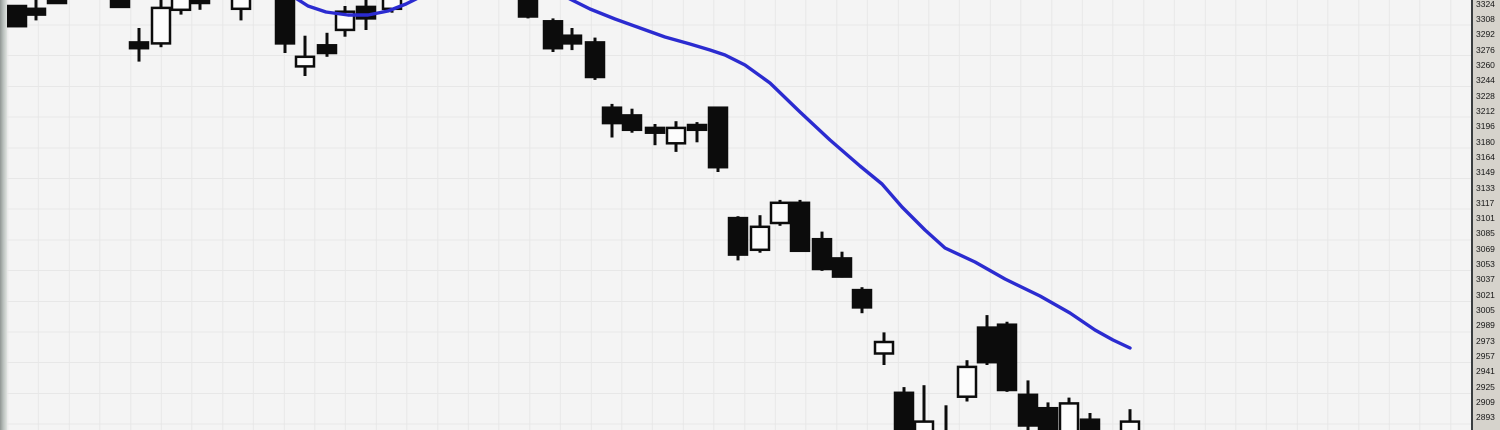 This screenshot has height=430, width=1500. I want to click on price-axis-label: 2893, so click(1485, 417).